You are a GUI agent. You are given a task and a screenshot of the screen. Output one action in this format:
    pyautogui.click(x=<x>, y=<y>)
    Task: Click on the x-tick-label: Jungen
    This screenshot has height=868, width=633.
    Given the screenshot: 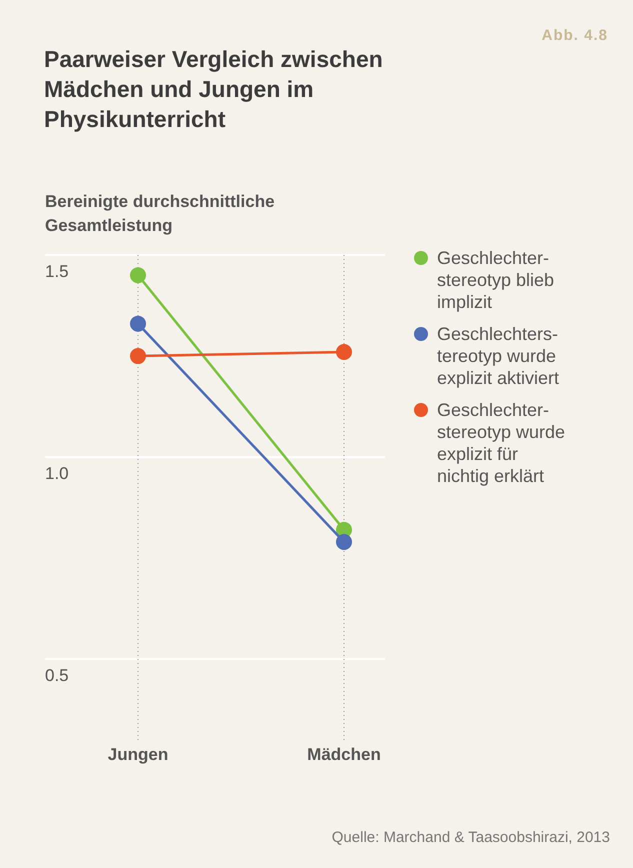 What is the action you would take?
    pyautogui.click(x=138, y=754)
    